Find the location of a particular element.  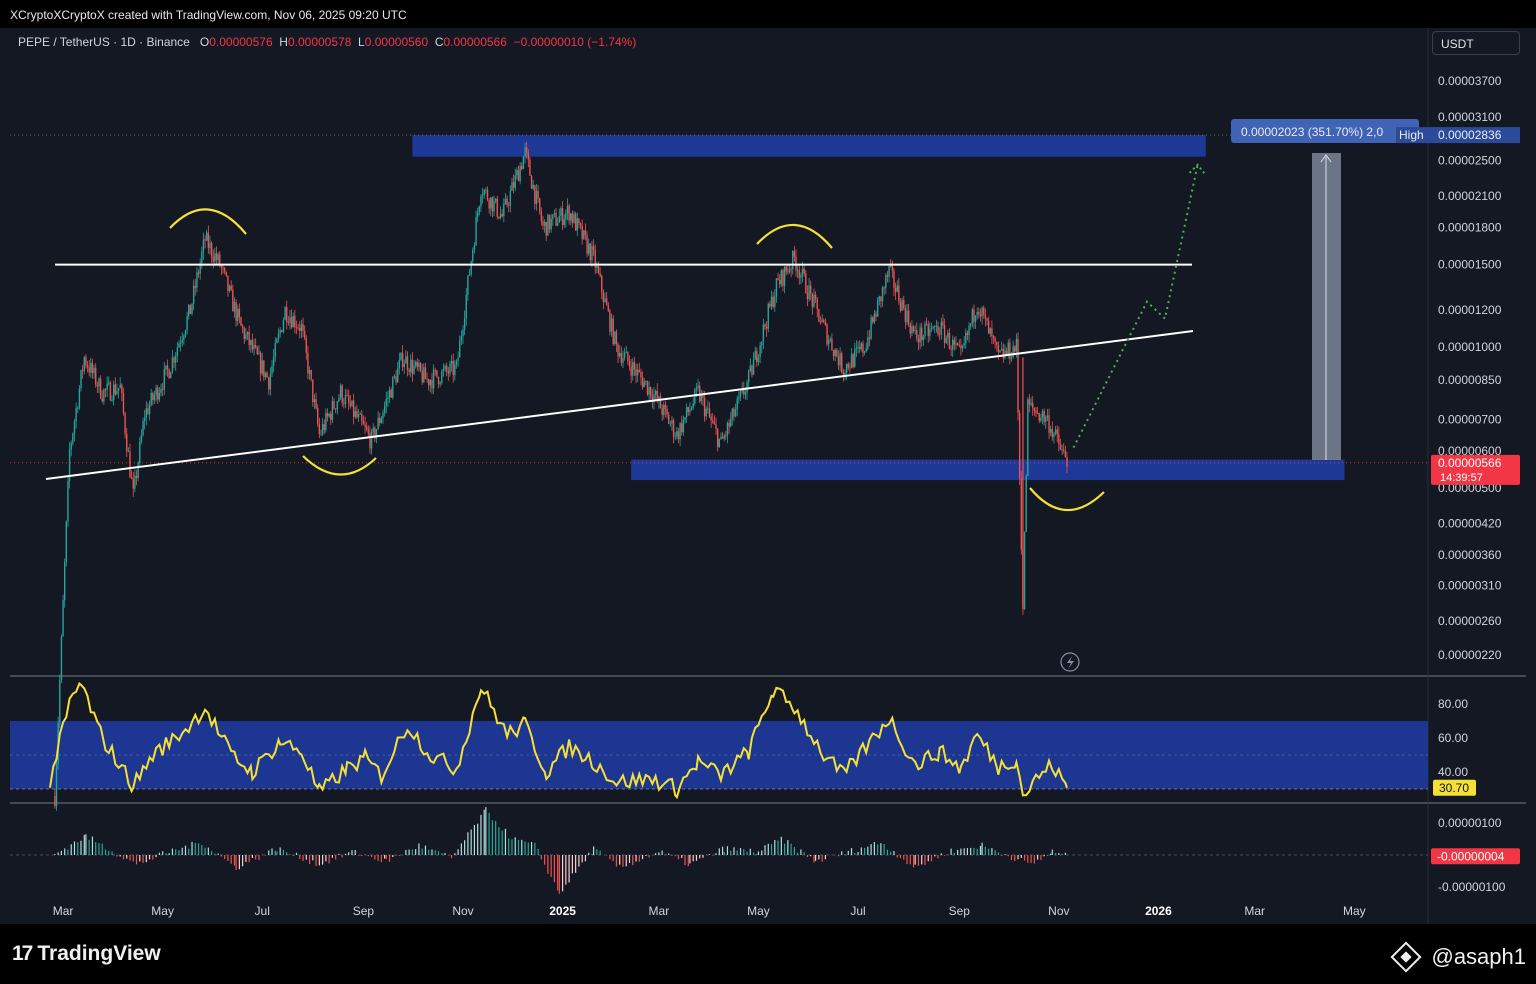

lightning-icon is located at coordinates (1070, 662).